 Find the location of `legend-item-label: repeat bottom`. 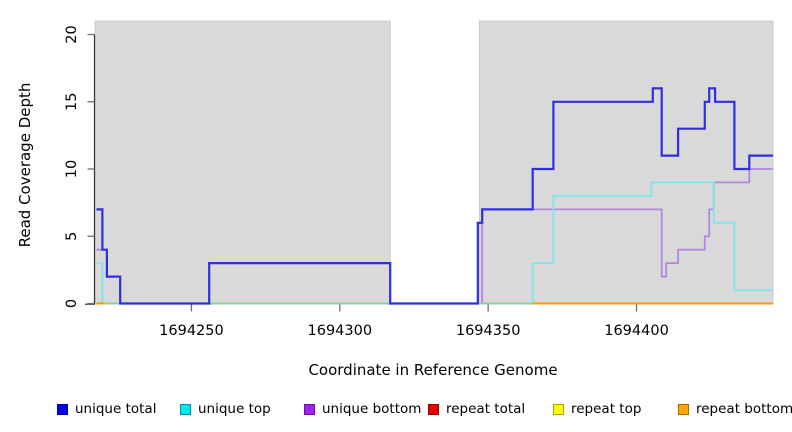

legend-item-label: repeat bottom is located at coordinates (744, 409).